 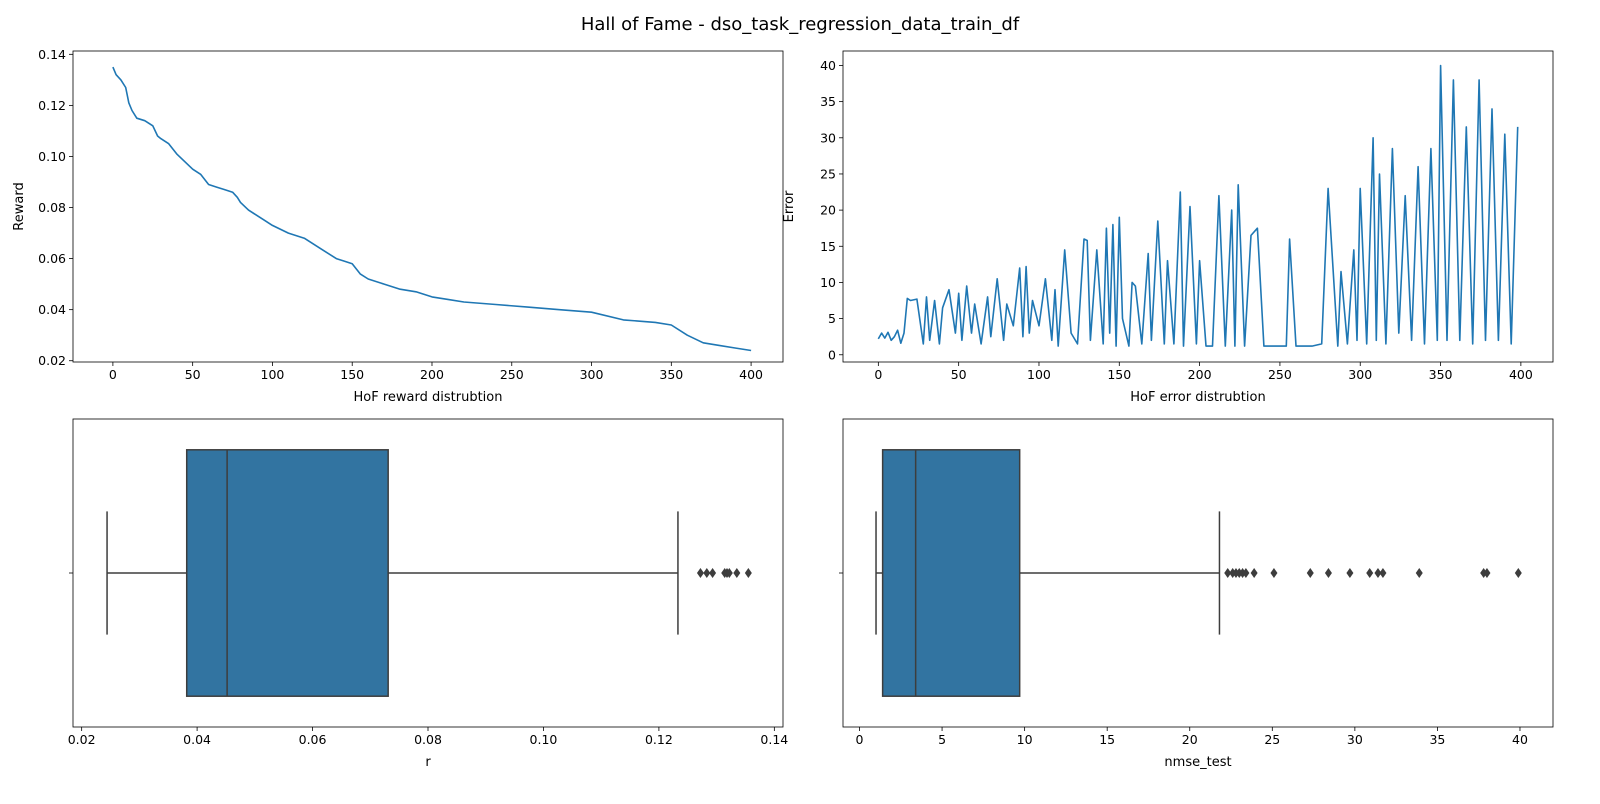 I want to click on y-tick-label: 0.06, so click(x=52, y=258).